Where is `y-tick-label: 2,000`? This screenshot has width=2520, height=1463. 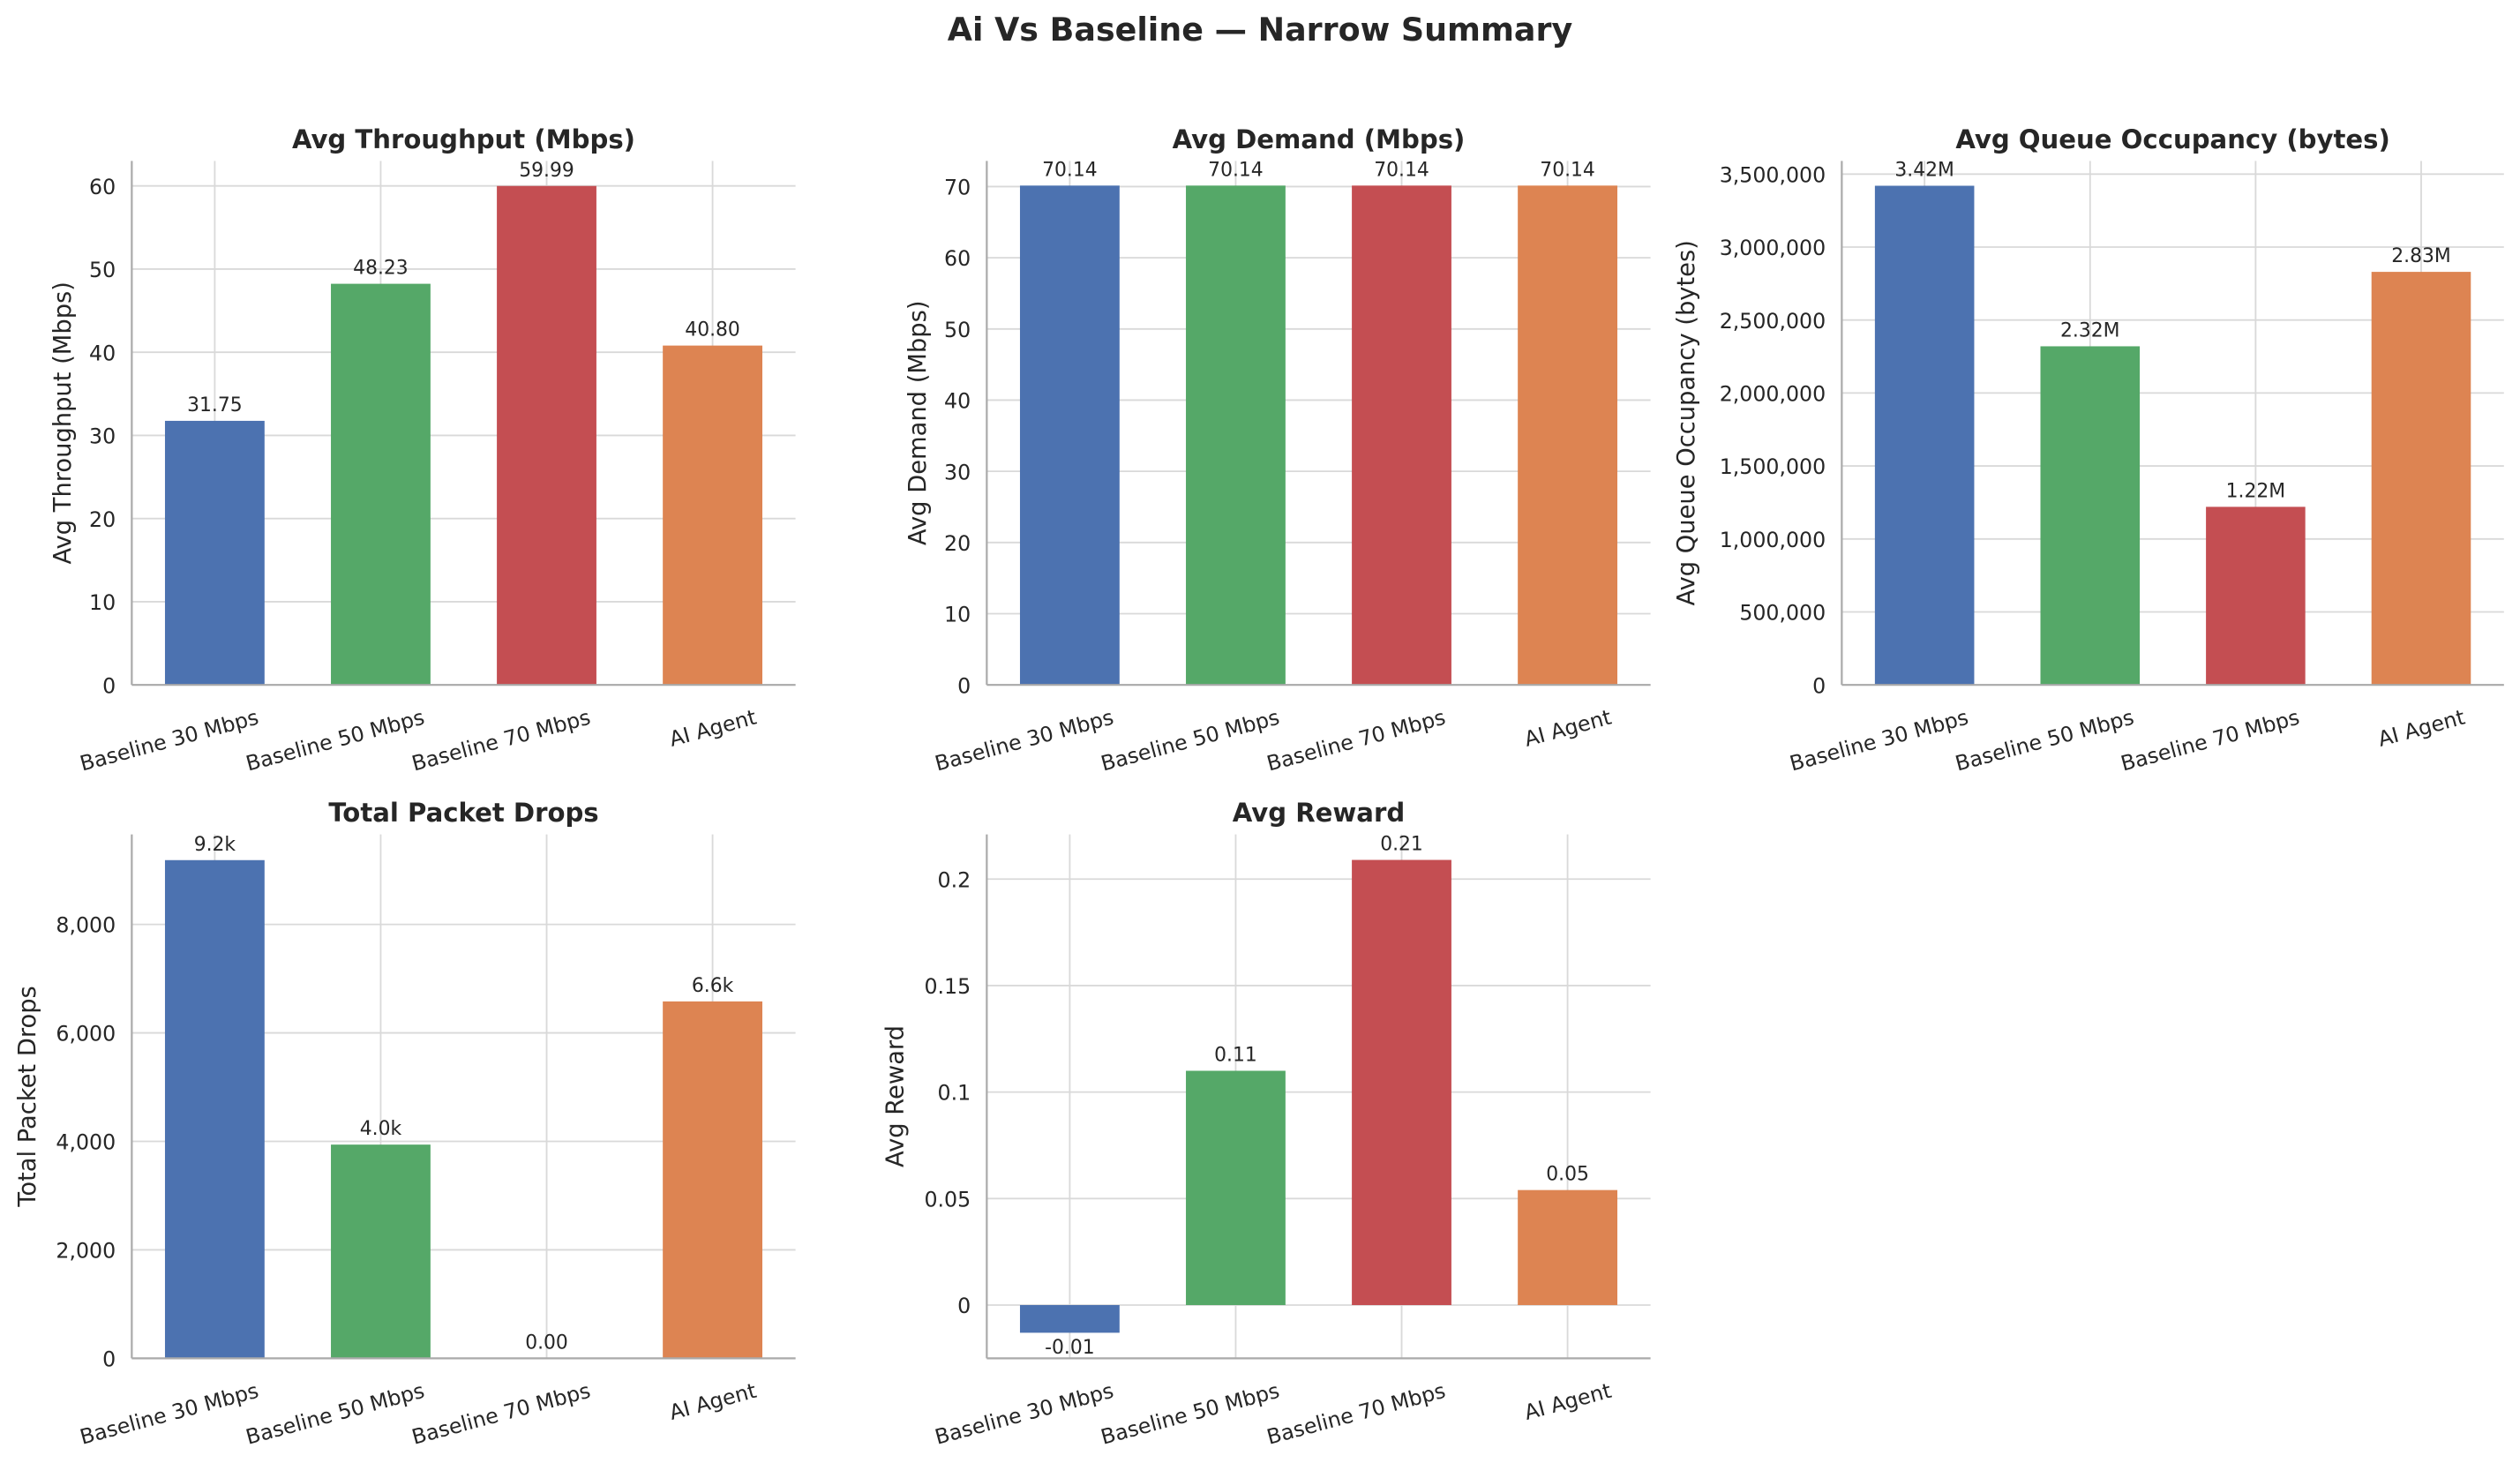
y-tick-label: 2,000 is located at coordinates (86, 1252).